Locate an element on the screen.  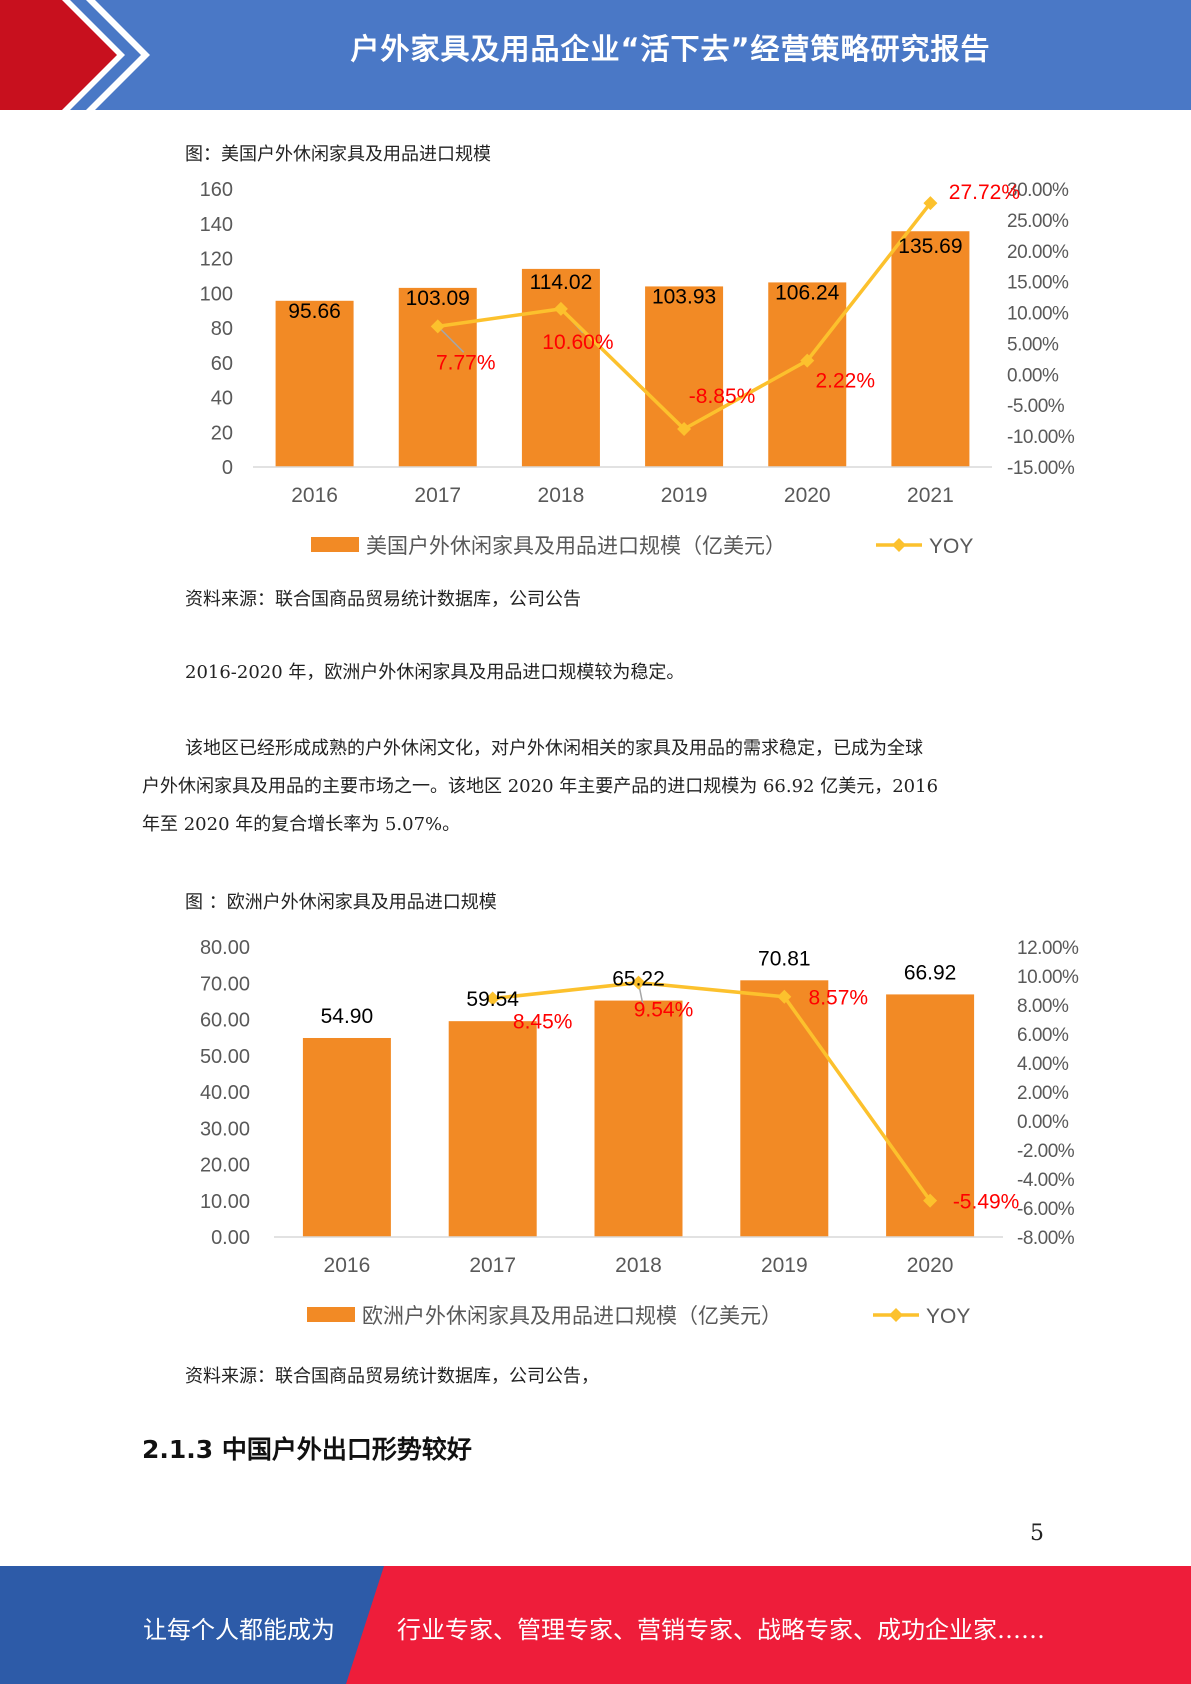
footer-slogan-left: 让每个人都能成为 is located at coordinates (239, 1630).